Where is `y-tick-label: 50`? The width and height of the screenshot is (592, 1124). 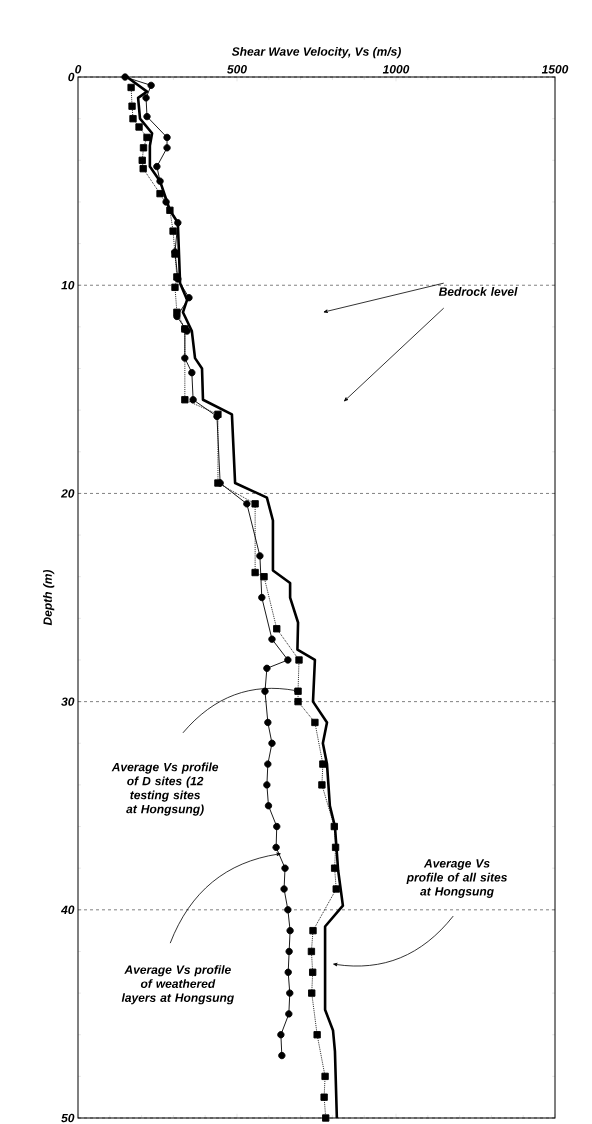 y-tick-label: 50 is located at coordinates (68, 1118).